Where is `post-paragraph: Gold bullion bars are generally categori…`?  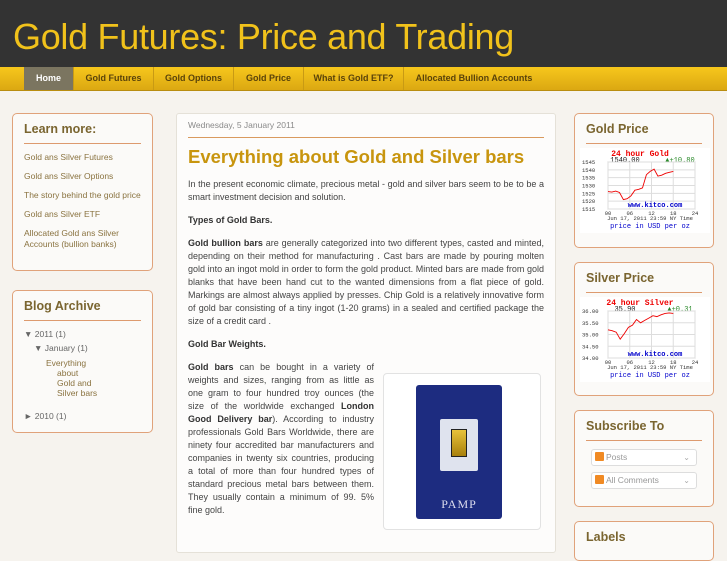
post-paragraph: Gold bullion bars are generally categori… is located at coordinates (366, 282).